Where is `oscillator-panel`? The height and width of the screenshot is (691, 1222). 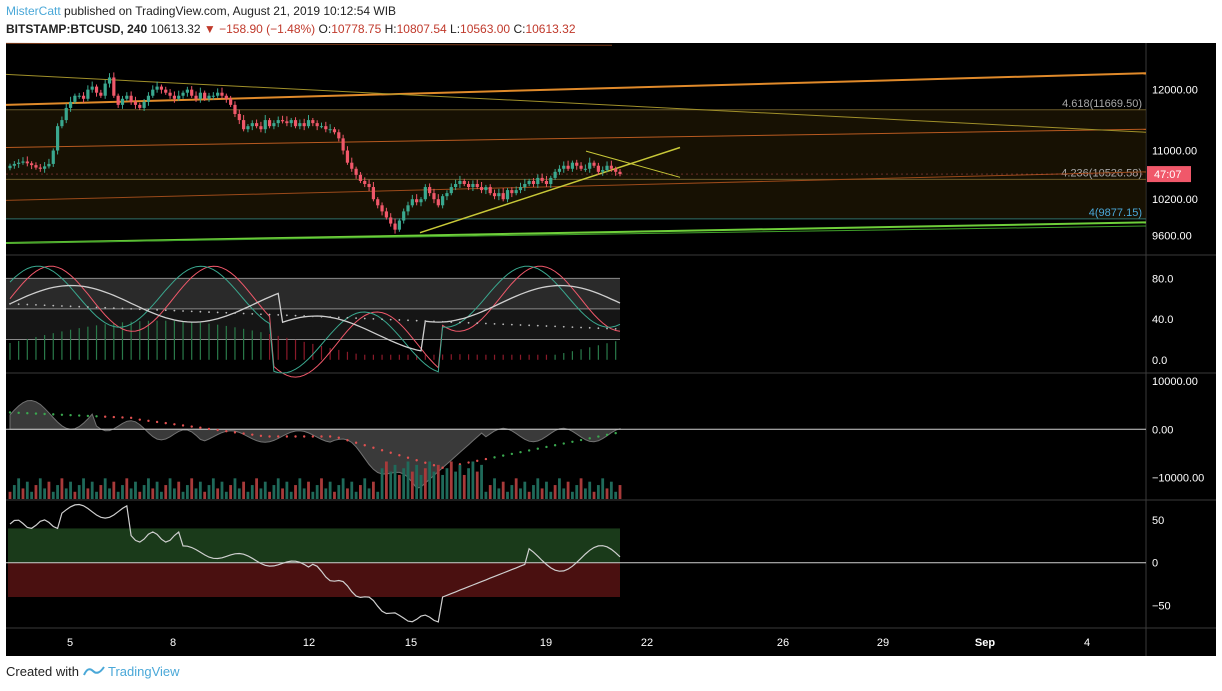
oscillator-panel is located at coordinates (313, 321).